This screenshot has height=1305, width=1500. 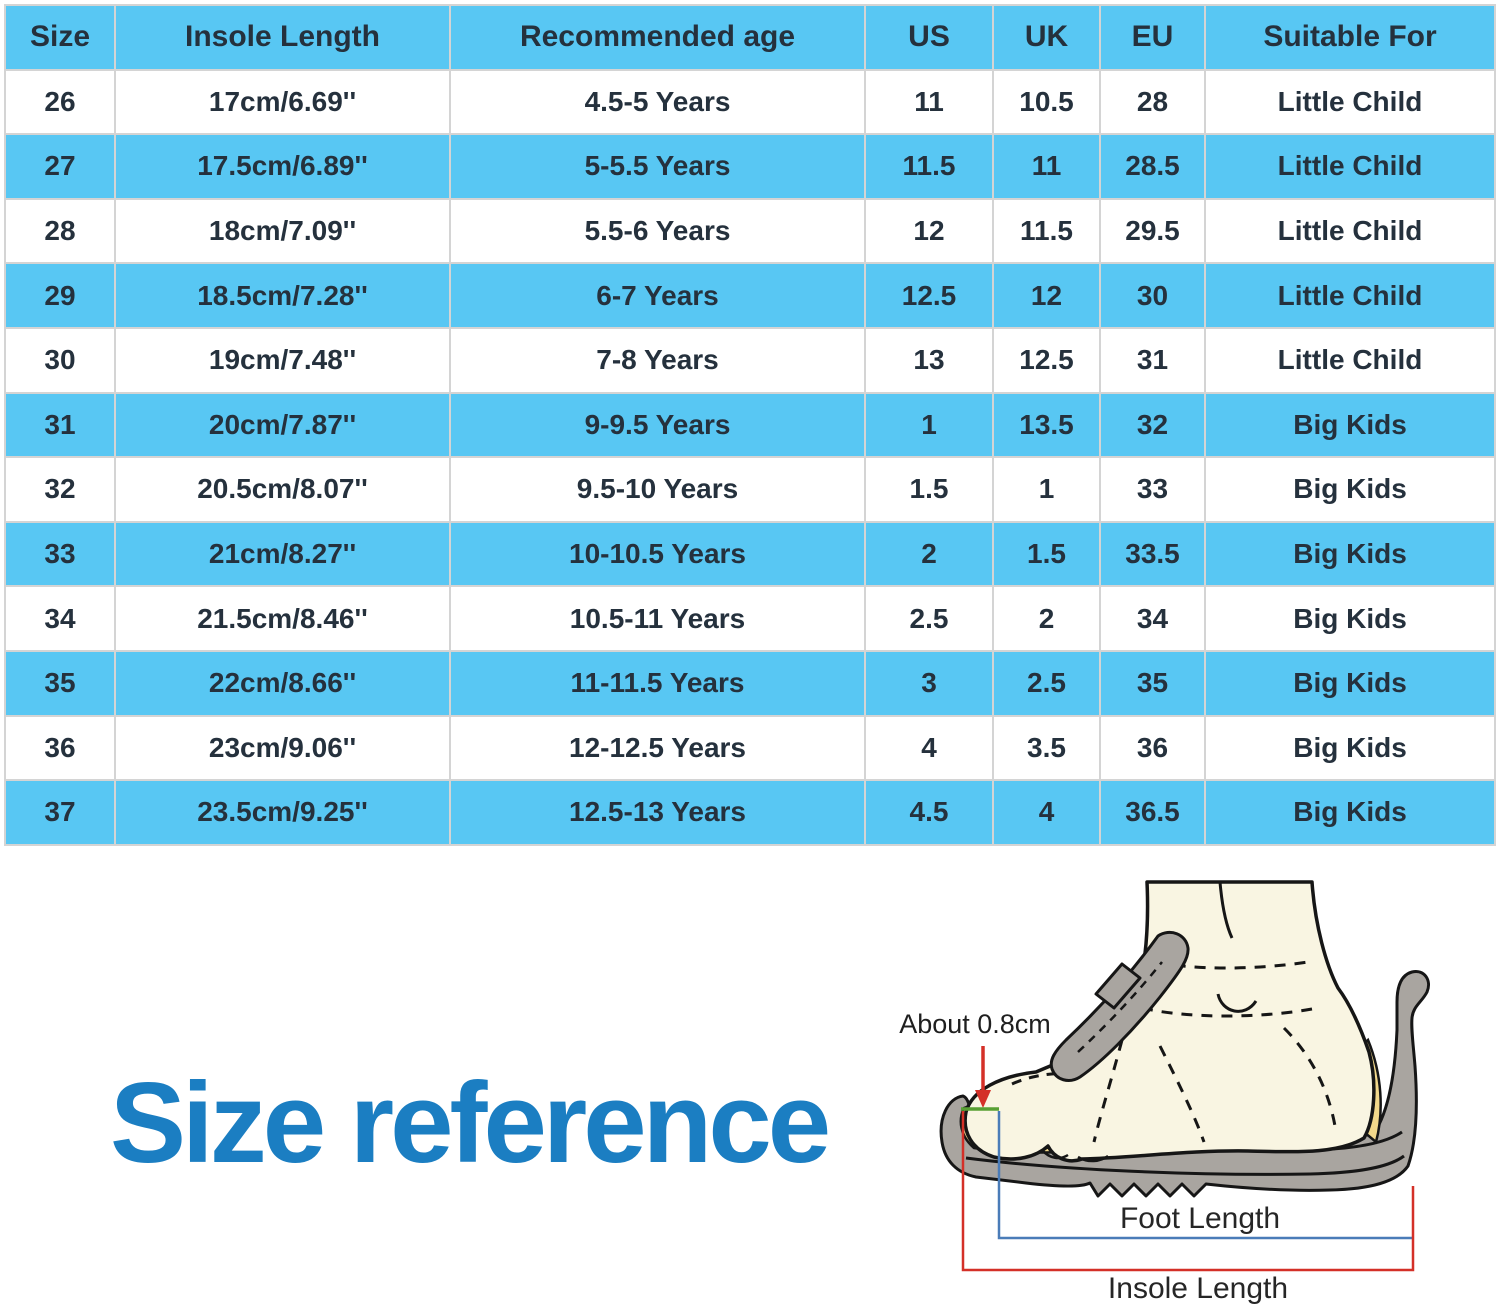 I want to click on strap-buckle-tab, so click(x=1118, y=986).